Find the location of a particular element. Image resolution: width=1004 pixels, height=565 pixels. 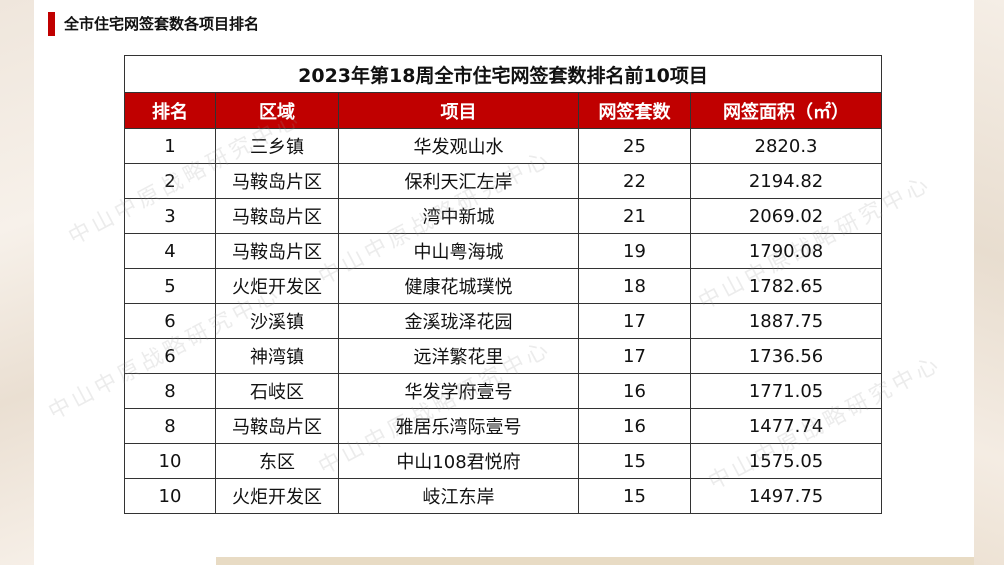

cell-size: 1736.56 is located at coordinates (786, 356).